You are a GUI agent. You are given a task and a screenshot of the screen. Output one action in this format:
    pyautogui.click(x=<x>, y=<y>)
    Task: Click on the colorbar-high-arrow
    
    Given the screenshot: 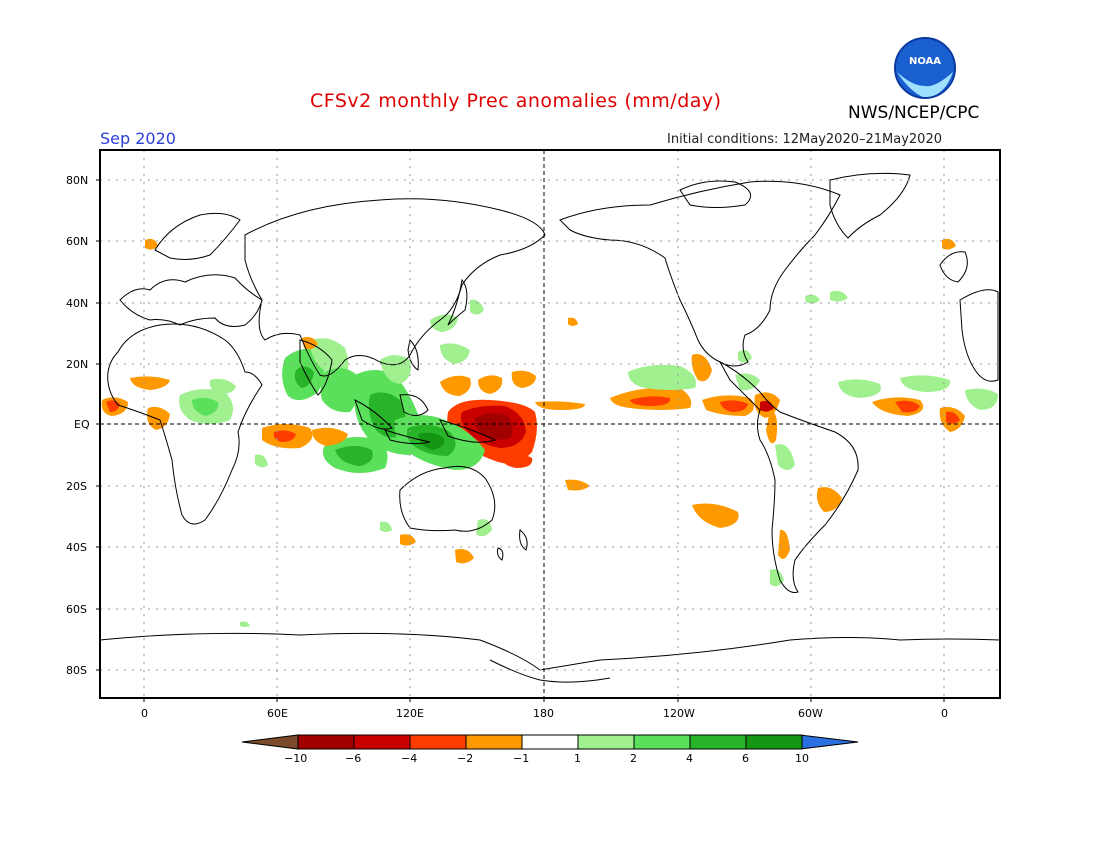 What is the action you would take?
    pyautogui.click(x=829, y=742)
    